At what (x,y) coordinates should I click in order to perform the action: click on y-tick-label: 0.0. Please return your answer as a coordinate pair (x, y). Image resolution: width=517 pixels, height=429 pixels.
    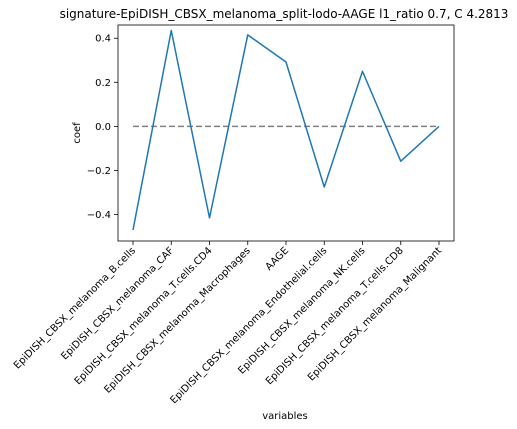
    Looking at the image, I should click on (103, 127).